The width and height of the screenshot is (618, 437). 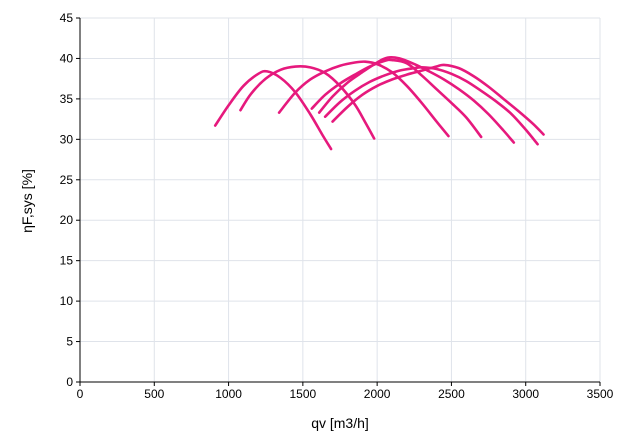 What do you see at coordinates (67, 99) in the screenshot?
I see `y-tick-label: 35` at bounding box center [67, 99].